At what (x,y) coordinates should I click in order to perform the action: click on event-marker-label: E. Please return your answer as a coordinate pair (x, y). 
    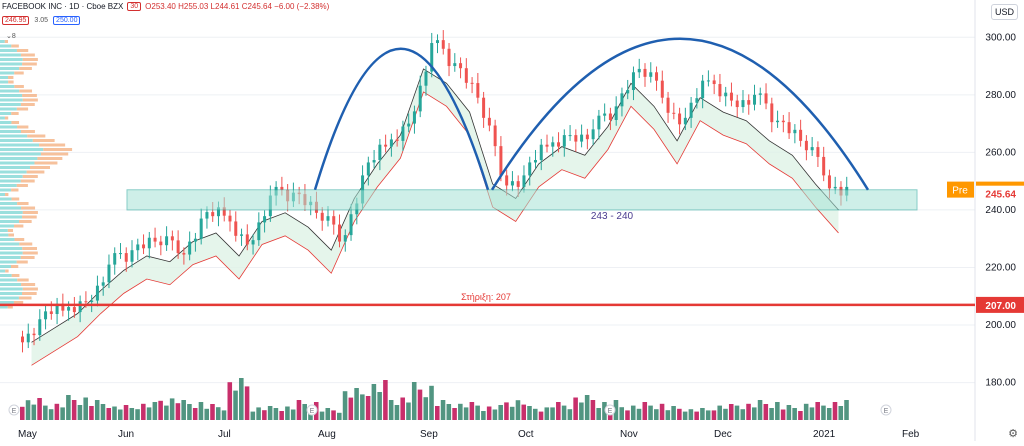
    Looking at the image, I should click on (610, 411).